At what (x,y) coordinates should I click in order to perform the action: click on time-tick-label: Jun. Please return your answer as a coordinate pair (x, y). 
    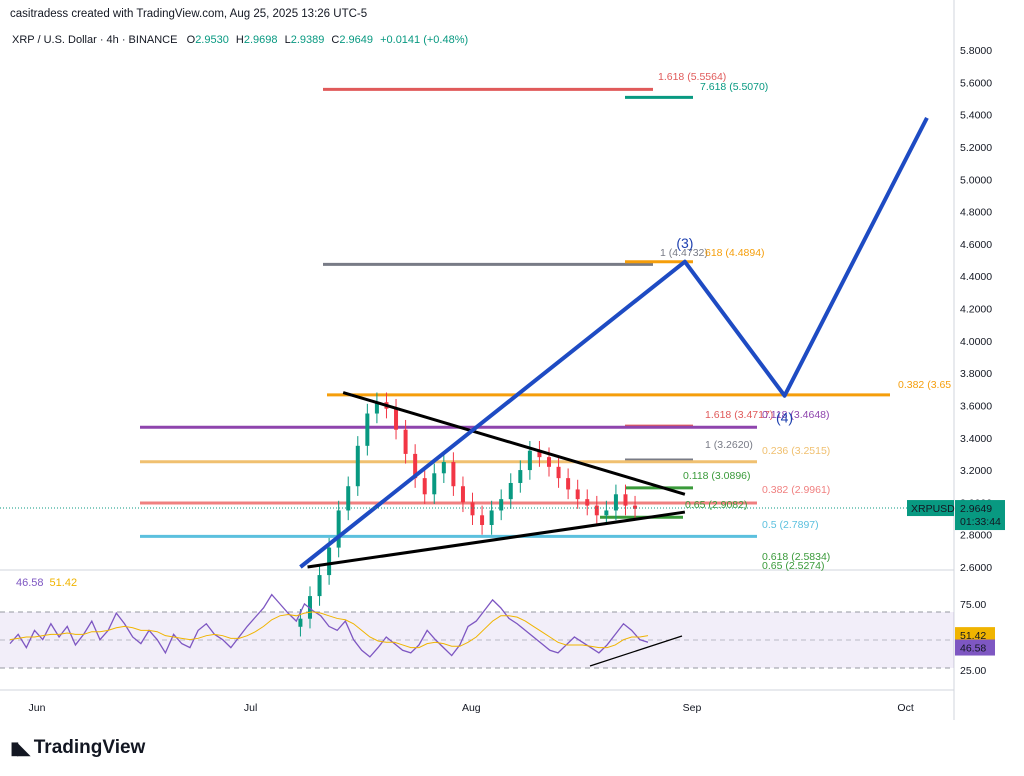
    Looking at the image, I should click on (37, 708).